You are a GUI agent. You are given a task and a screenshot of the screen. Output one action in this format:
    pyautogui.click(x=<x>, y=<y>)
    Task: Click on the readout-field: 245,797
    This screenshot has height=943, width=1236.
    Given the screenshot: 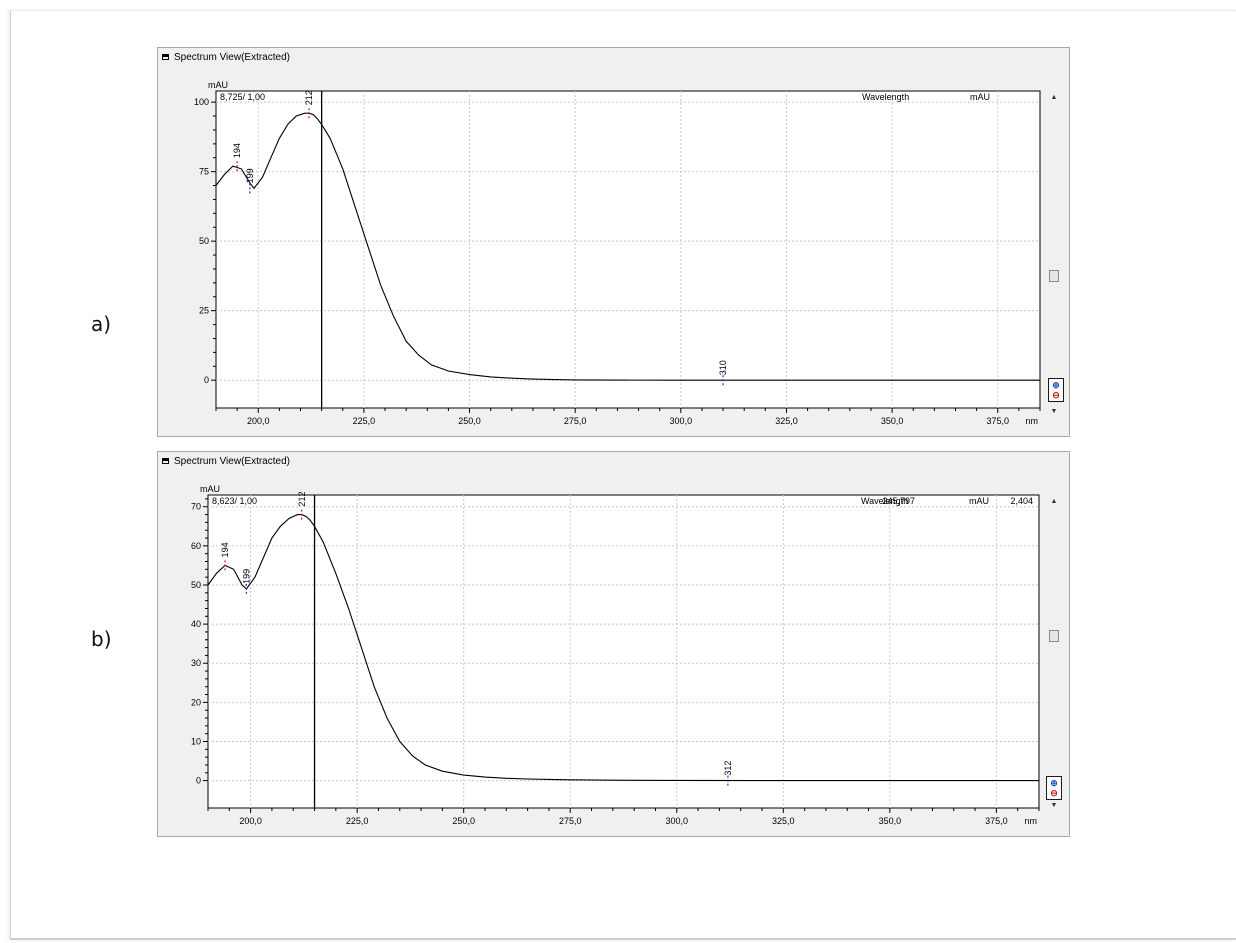 What is the action you would take?
    pyautogui.click(x=898, y=501)
    